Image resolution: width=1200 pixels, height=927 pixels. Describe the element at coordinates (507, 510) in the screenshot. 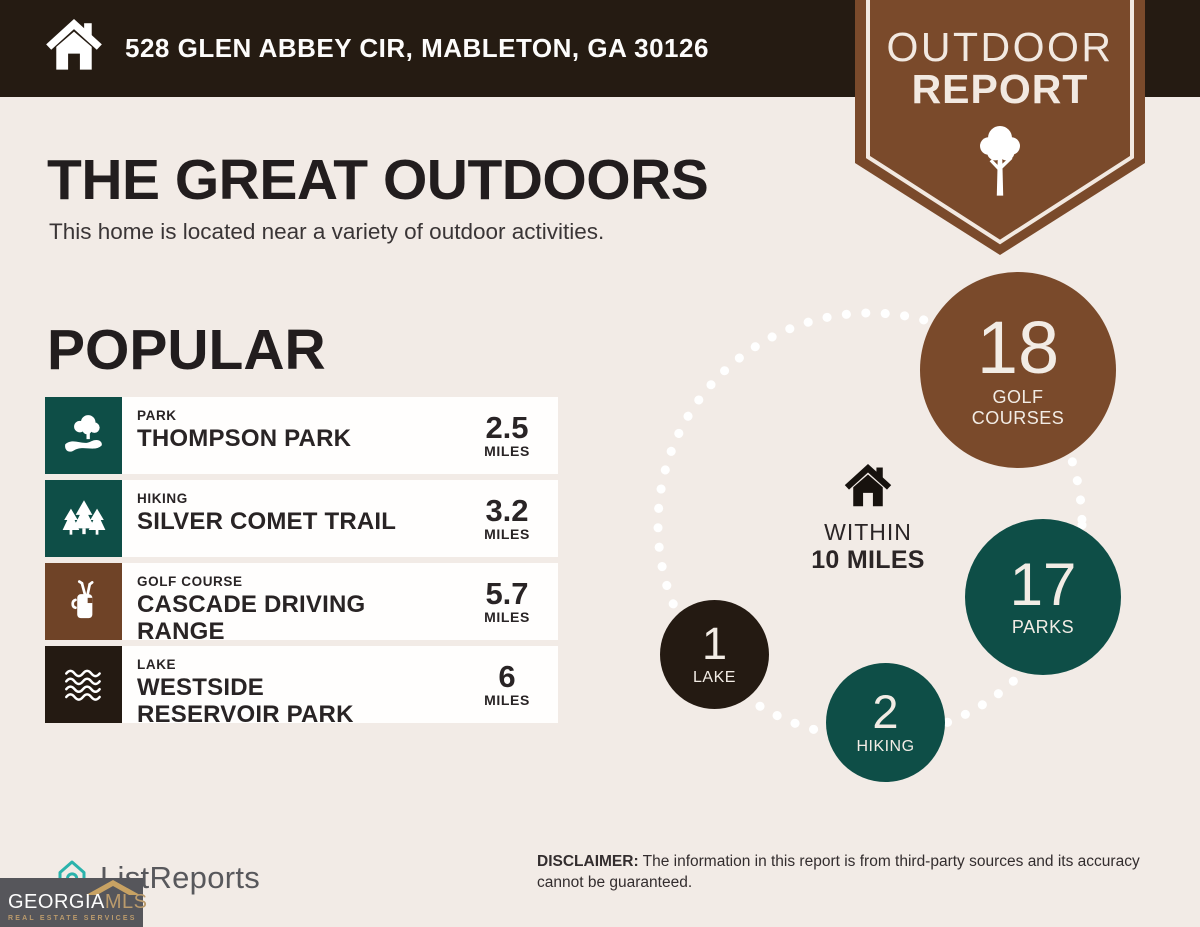

I see `item-distance: 3.2` at that location.